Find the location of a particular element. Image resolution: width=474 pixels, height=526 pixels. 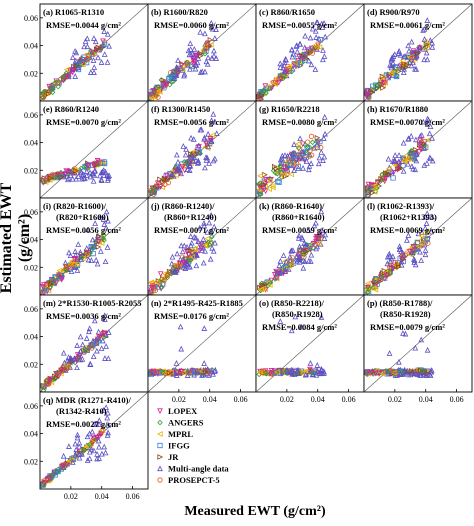

panel-title-g: (g) R1650/R2218 is located at coordinates (289, 109).